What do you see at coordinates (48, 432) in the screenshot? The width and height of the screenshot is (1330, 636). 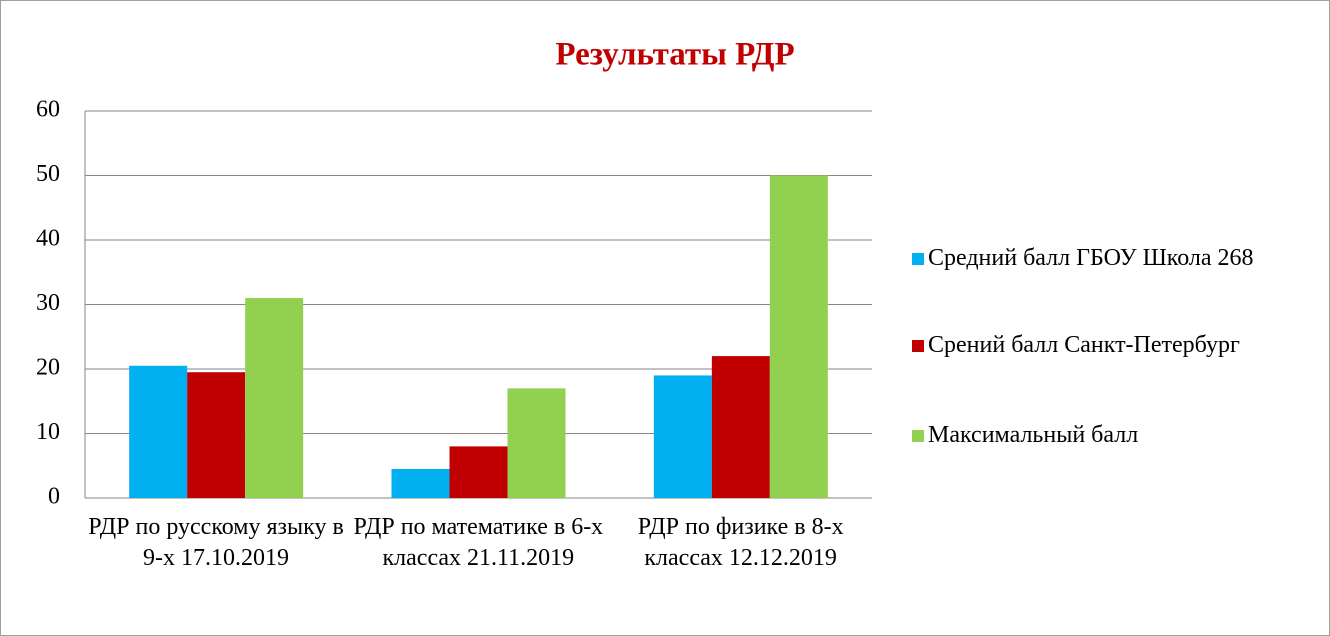 I see `y-tick-label: 10` at bounding box center [48, 432].